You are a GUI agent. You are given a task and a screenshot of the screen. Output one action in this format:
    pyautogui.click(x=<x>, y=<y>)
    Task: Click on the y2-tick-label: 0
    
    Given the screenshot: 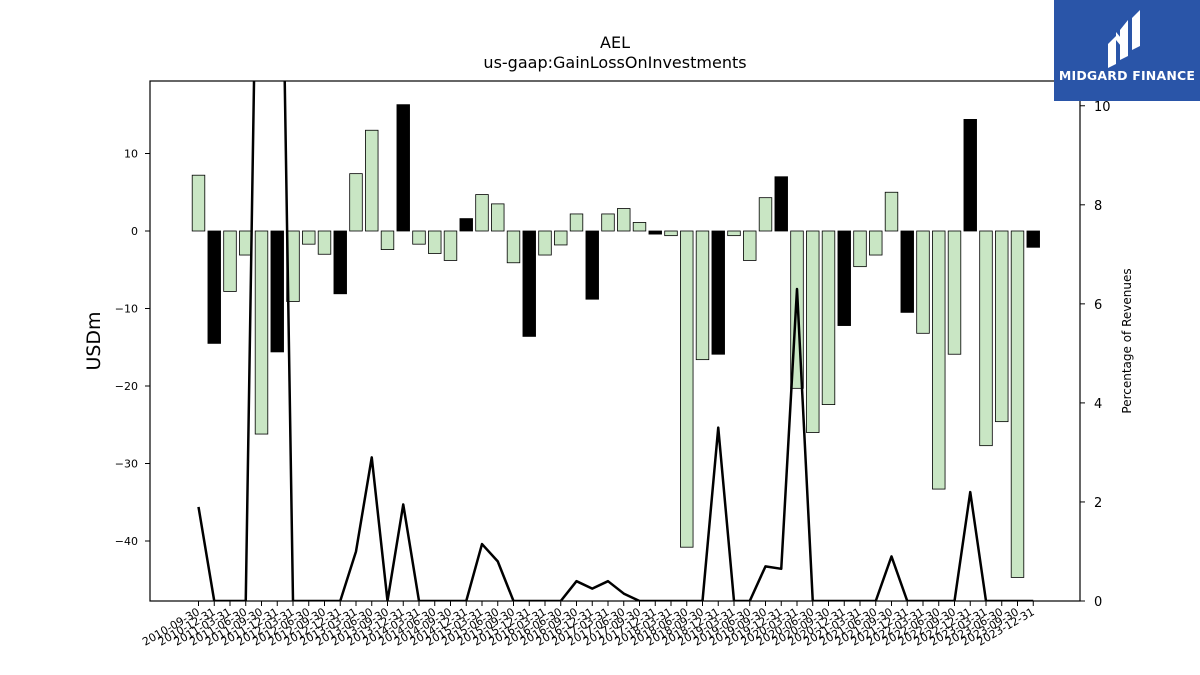 What is the action you would take?
    pyautogui.click(x=1098, y=602)
    